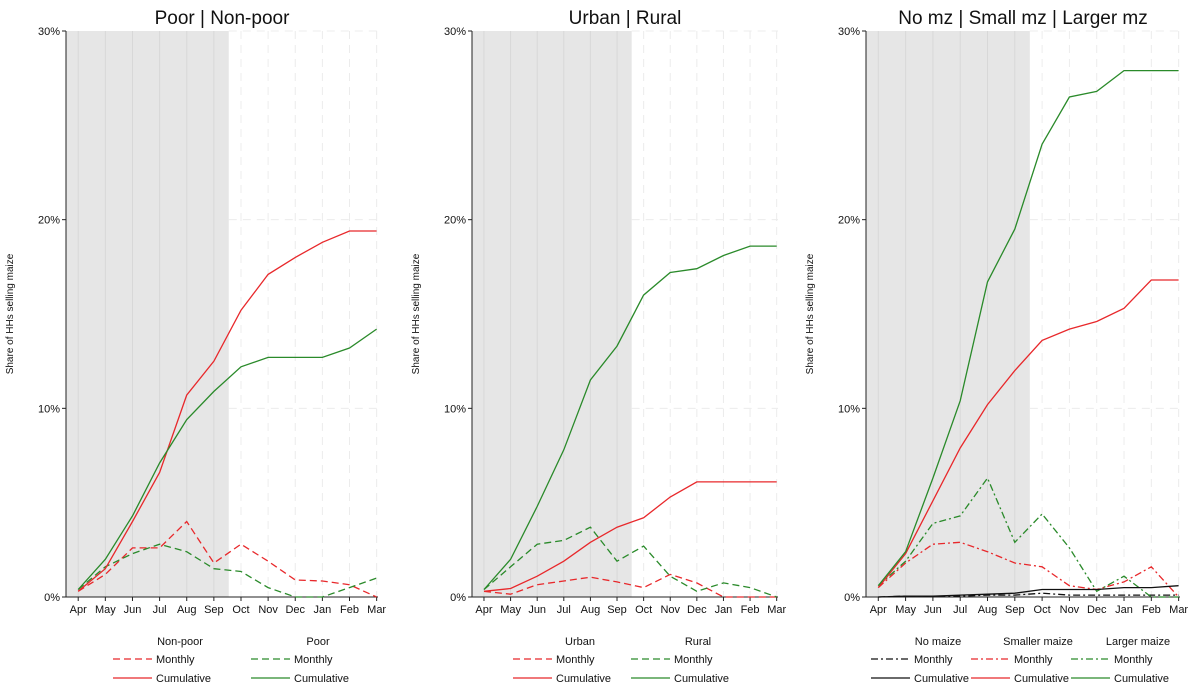 The width and height of the screenshot is (1189, 690). Describe the element at coordinates (625, 18) in the screenshot. I see `chart-title: Urban | Rural` at that location.